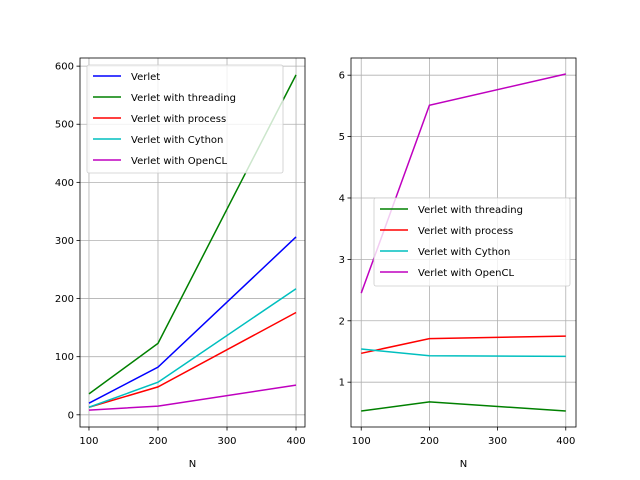  What do you see at coordinates (342, 198) in the screenshot?
I see `y-tick-label: 4` at bounding box center [342, 198].